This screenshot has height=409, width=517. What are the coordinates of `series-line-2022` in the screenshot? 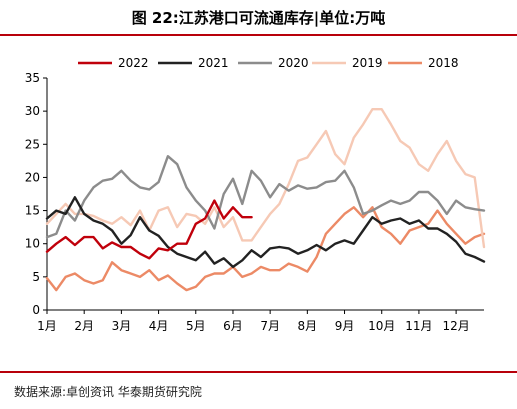 It's located at (149, 229).